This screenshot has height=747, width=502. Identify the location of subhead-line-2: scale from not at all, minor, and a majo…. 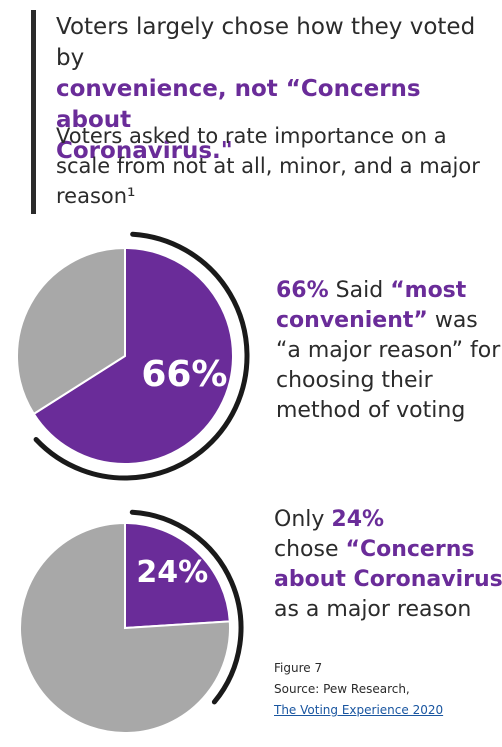
(268, 166).